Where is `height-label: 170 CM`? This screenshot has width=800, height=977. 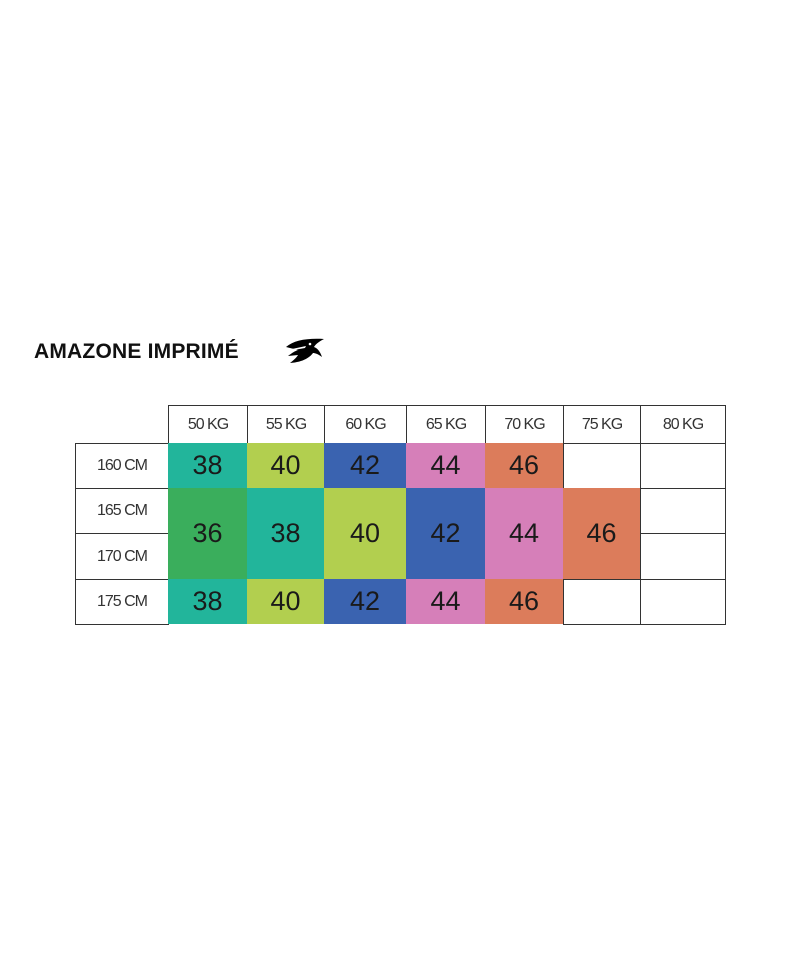 height-label: 170 CM is located at coordinates (122, 556).